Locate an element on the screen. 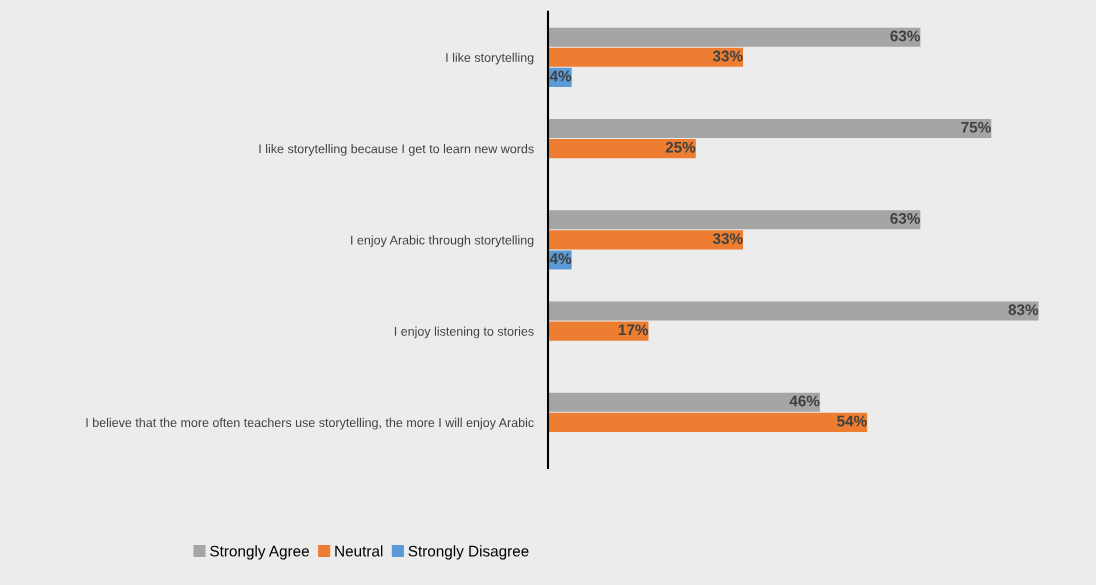 Image resolution: width=1096 pixels, height=585 pixels. y-tick-label: I believe that the more often teachers use storytelling, the more I will enjoy Arabic is located at coordinates (310, 423).